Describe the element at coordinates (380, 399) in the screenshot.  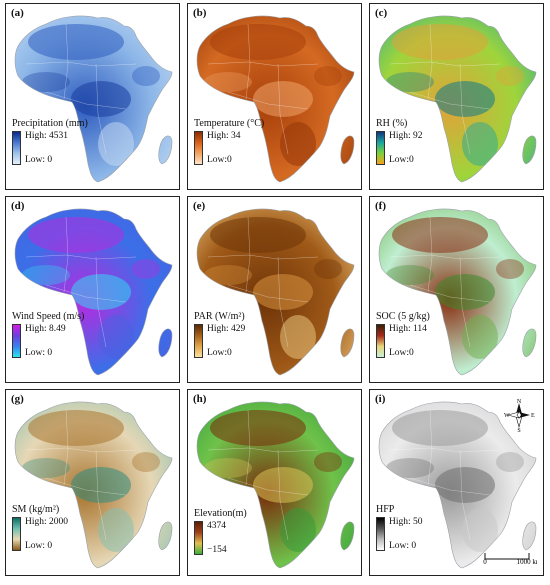
I see `panel-label: (i)` at that location.